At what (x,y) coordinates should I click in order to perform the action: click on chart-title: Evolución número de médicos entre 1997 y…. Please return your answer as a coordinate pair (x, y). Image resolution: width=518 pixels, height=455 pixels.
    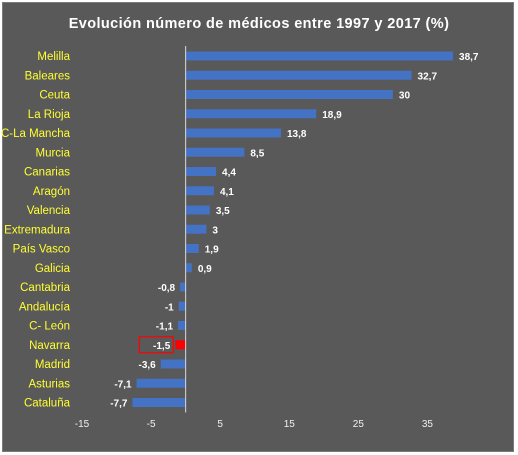
    Looking at the image, I should click on (259, 24).